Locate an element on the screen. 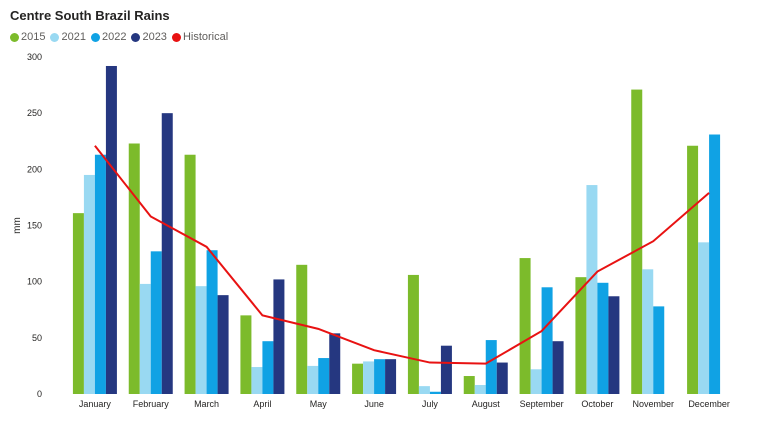 This screenshot has height=431, width=762. bar-2021-september is located at coordinates (536, 381).